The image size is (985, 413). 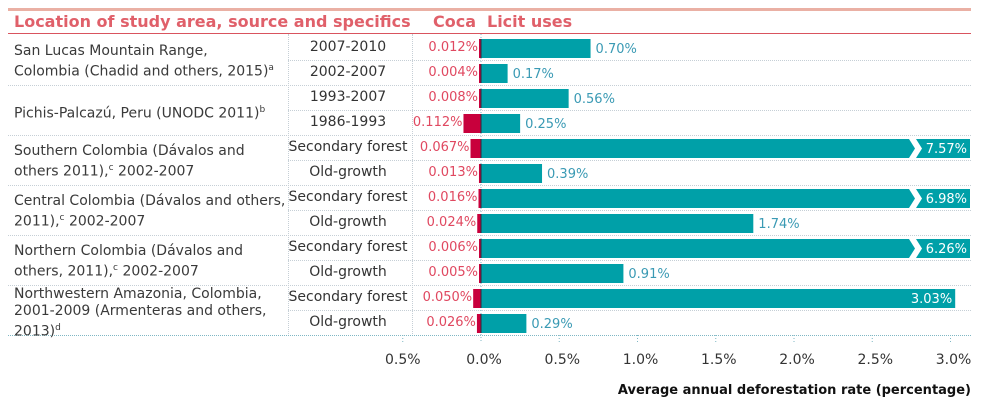 What do you see at coordinates (640, 360) in the screenshot?
I see `x-tick-label: 1.0%` at bounding box center [640, 360].